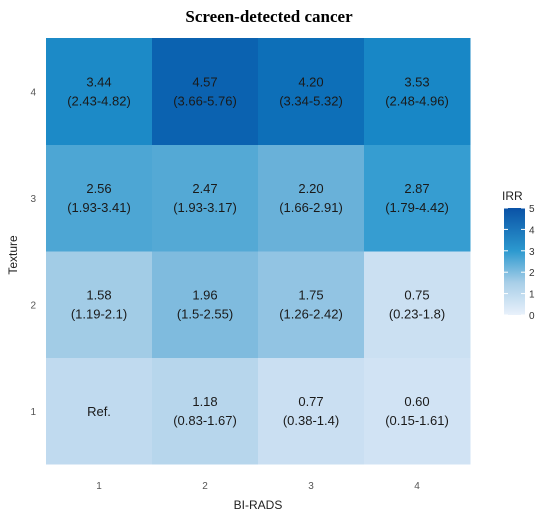 This screenshot has height=517, width=550. I want to click on heatmap-cell: 3.44 (2.43-4.82), so click(99, 91).